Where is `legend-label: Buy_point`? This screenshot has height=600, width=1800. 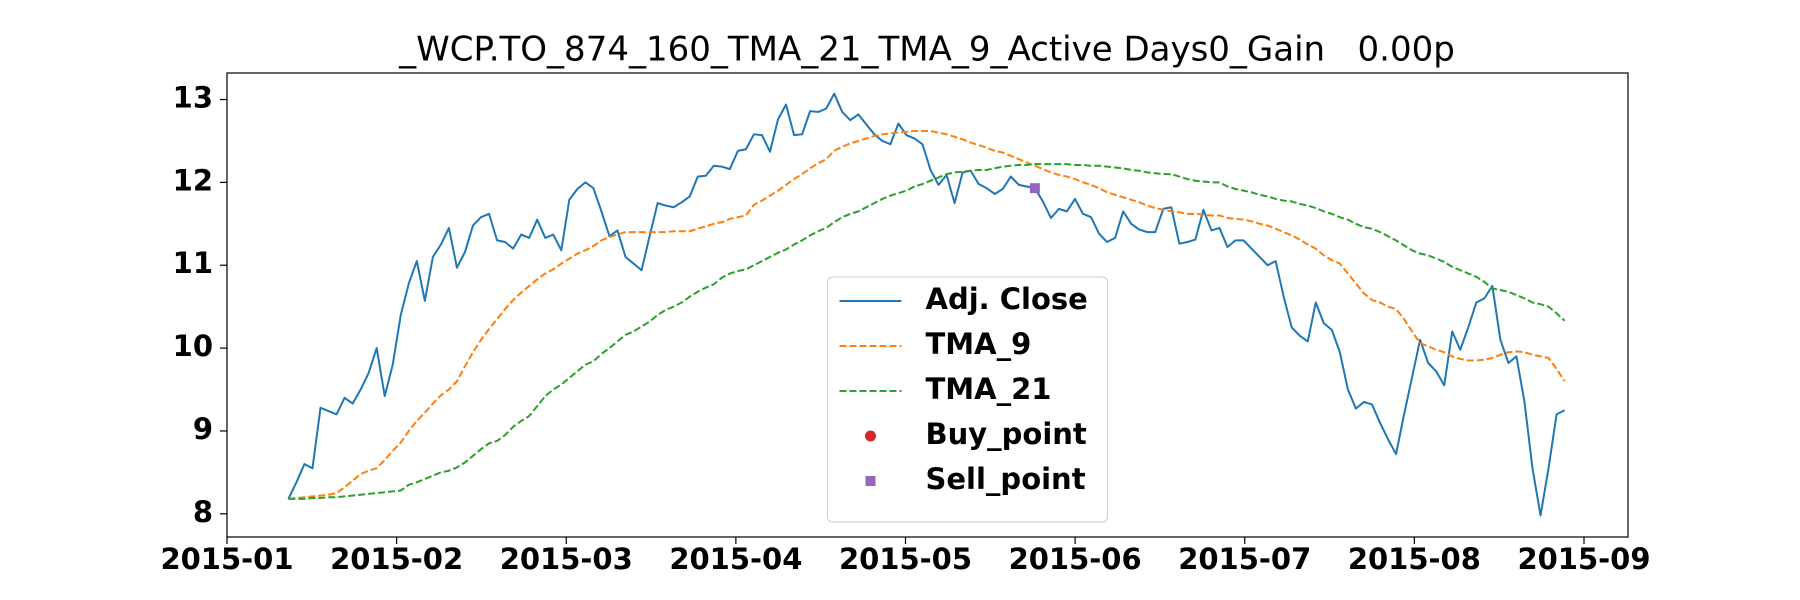 legend-label: Buy_point is located at coordinates (1006, 434).